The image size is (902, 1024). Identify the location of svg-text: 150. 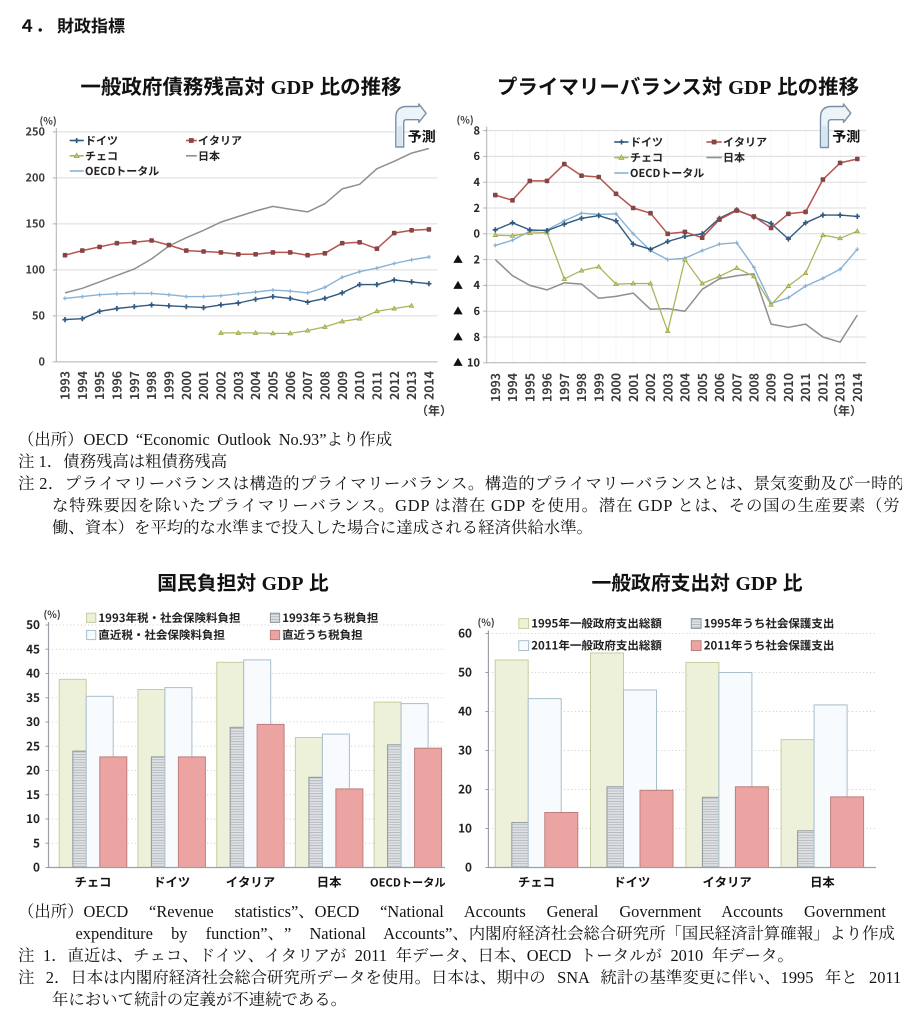
(35, 224).